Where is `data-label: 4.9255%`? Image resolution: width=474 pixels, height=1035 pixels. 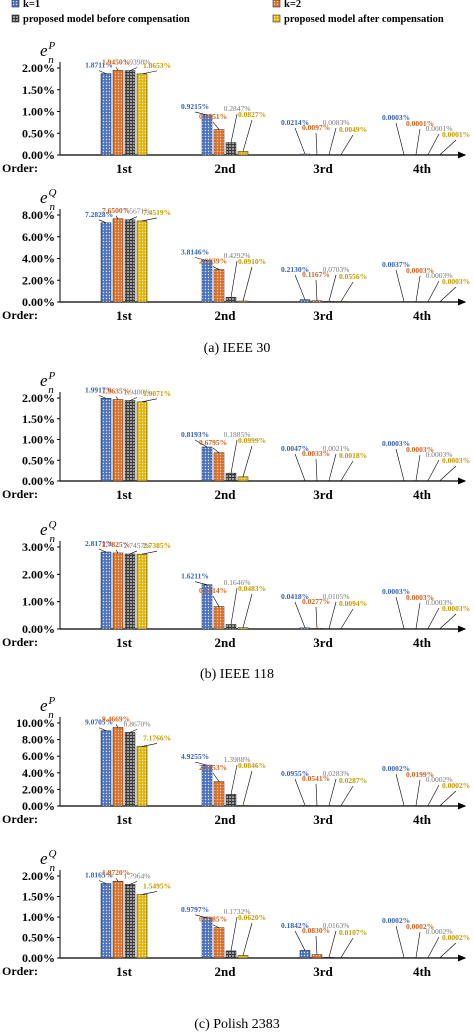
data-label: 4.9255% is located at coordinates (195, 756).